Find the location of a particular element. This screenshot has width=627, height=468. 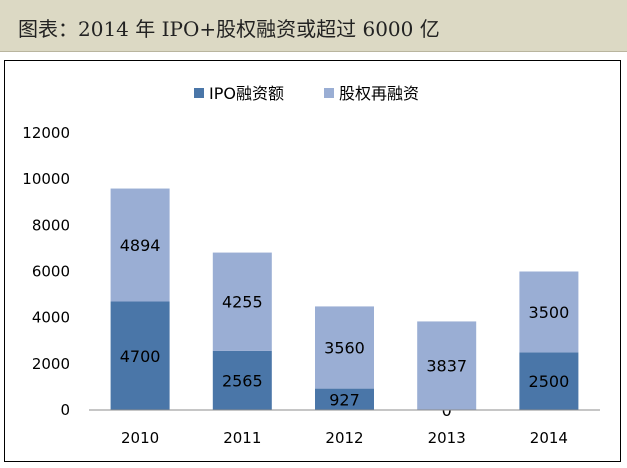

y-tick-label: 8000 is located at coordinates (51, 225).